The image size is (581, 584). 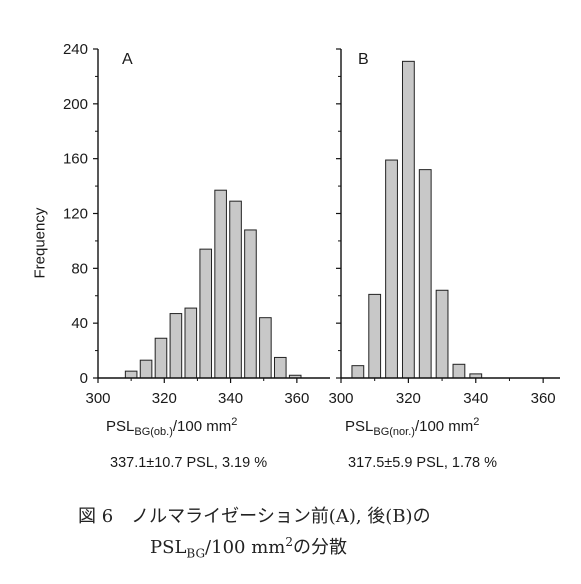 I want to click on x-tick-label-b-0: 300, so click(x=340, y=398).